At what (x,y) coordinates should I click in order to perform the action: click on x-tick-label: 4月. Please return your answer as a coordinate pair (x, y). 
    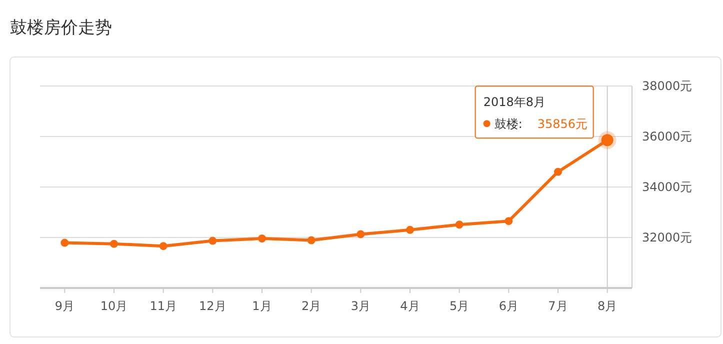
    Looking at the image, I should click on (410, 306).